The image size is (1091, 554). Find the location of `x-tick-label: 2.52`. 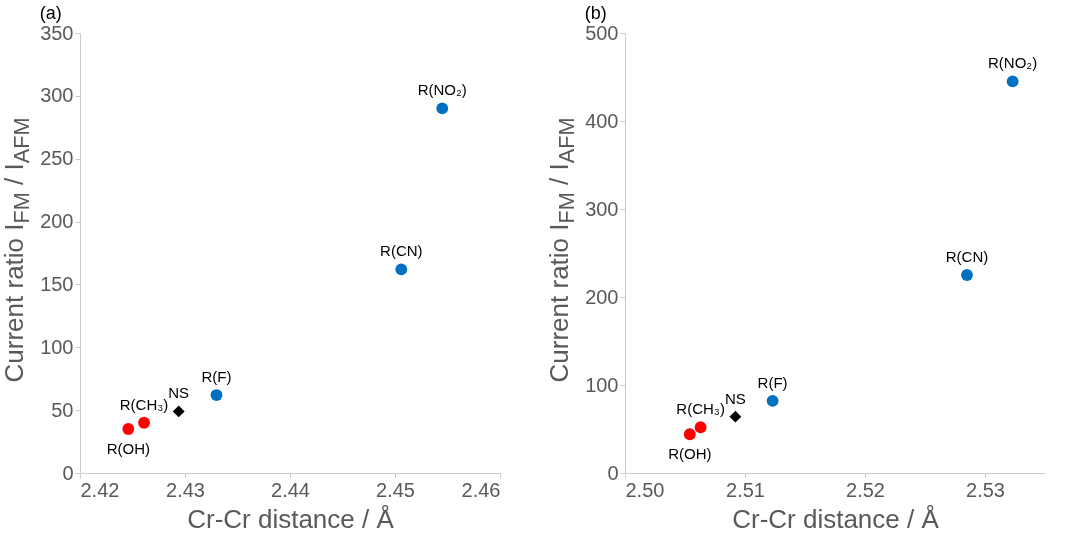

x-tick-label: 2.52 is located at coordinates (865, 489).